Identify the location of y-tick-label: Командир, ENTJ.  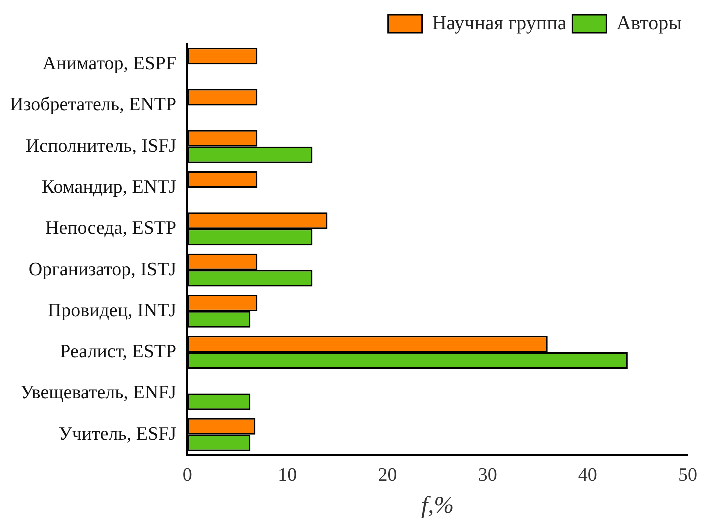
(109, 187).